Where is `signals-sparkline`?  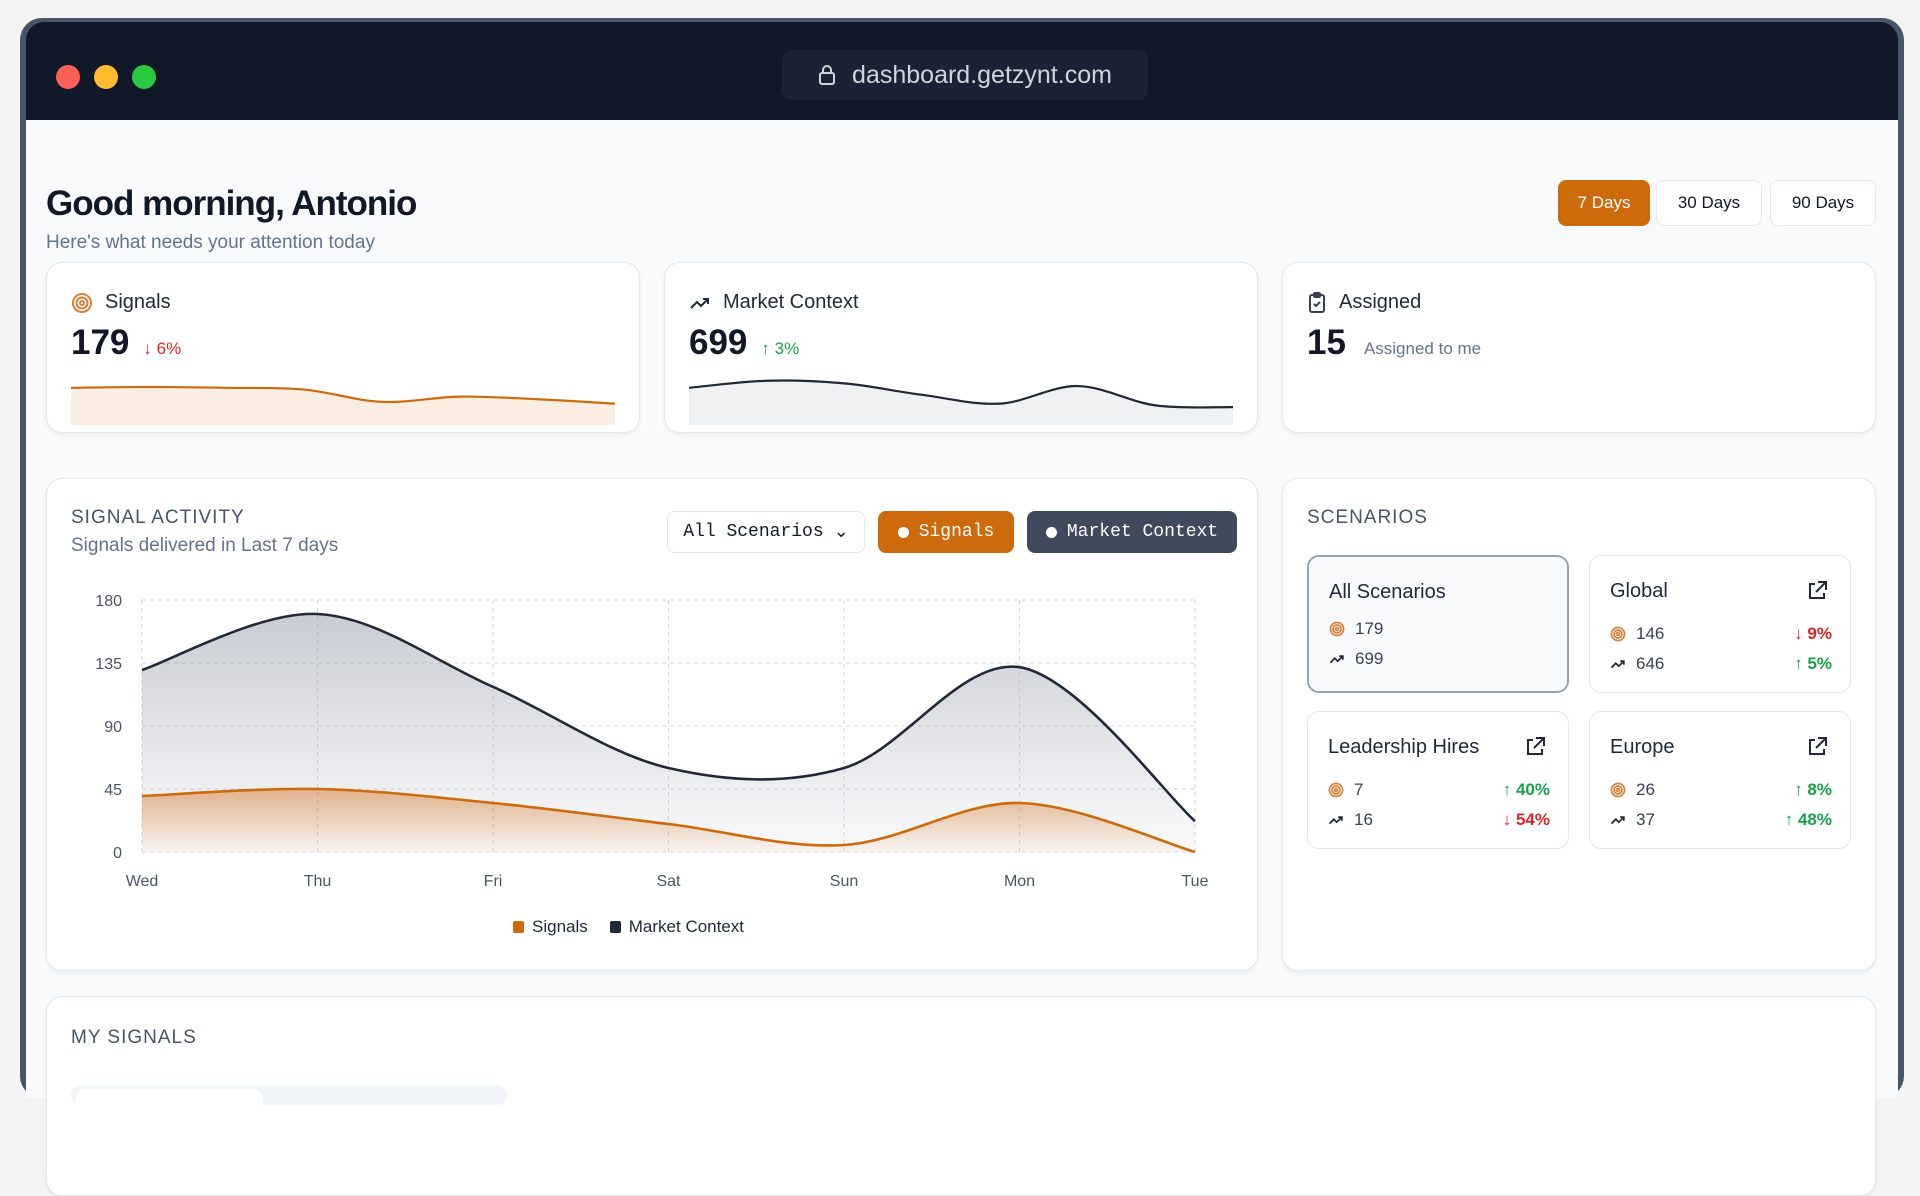
signals-sparkline is located at coordinates (343, 405).